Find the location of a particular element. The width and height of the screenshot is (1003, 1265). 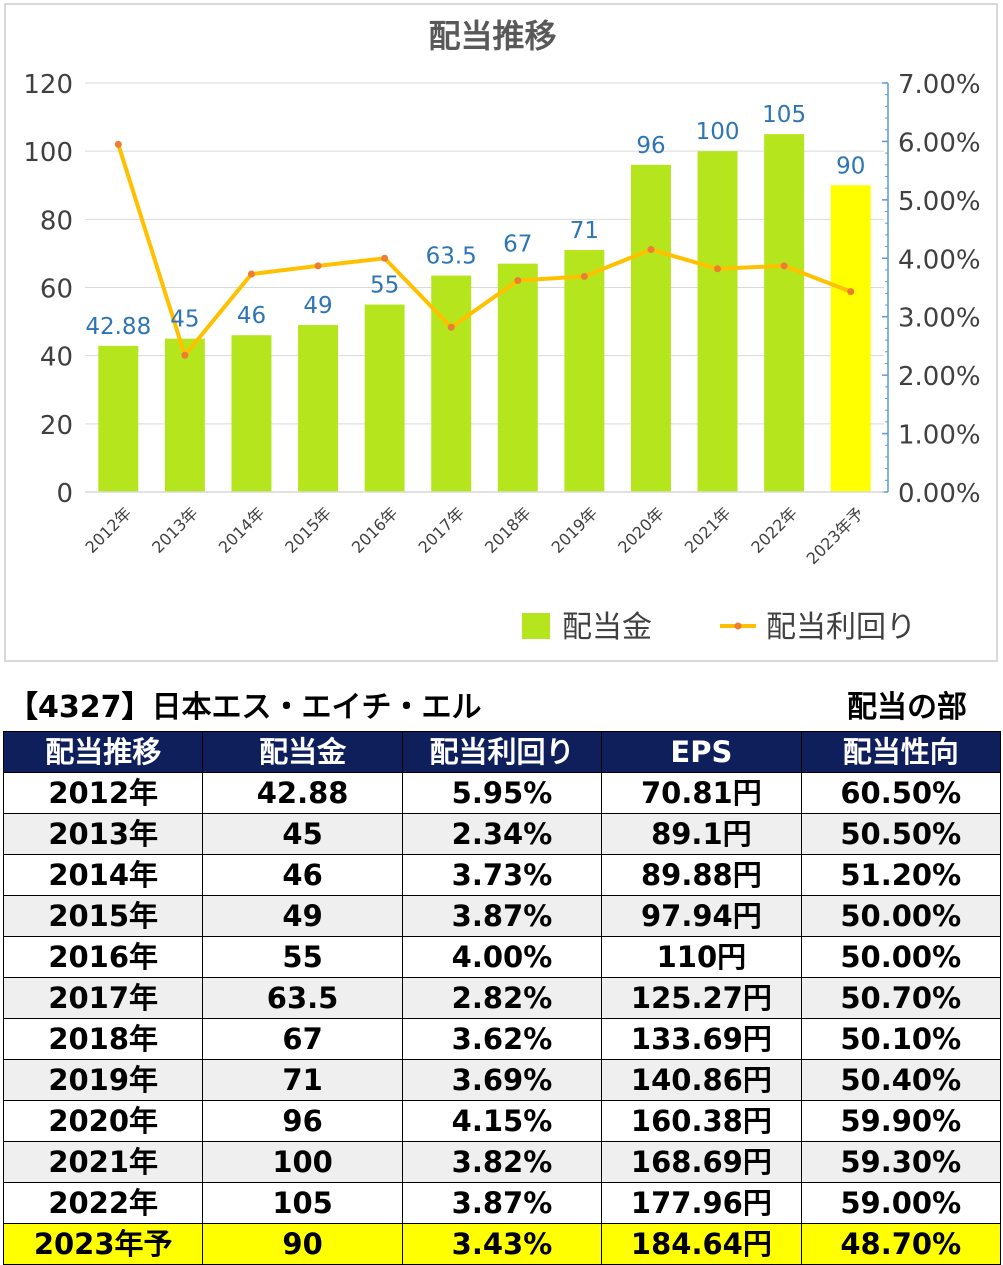

table-cell: 51.20% is located at coordinates (901, 875).